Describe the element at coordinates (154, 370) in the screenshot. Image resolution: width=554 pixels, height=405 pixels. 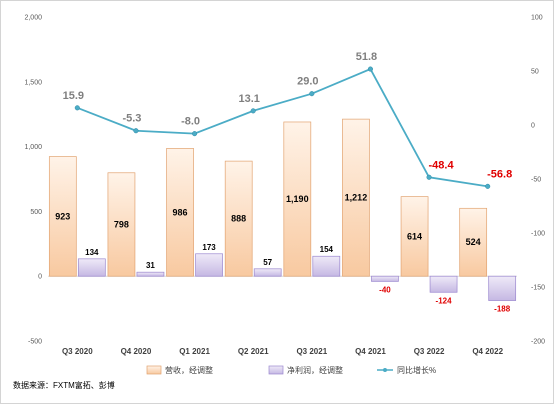
I see `legend-revenue-swatch` at that location.